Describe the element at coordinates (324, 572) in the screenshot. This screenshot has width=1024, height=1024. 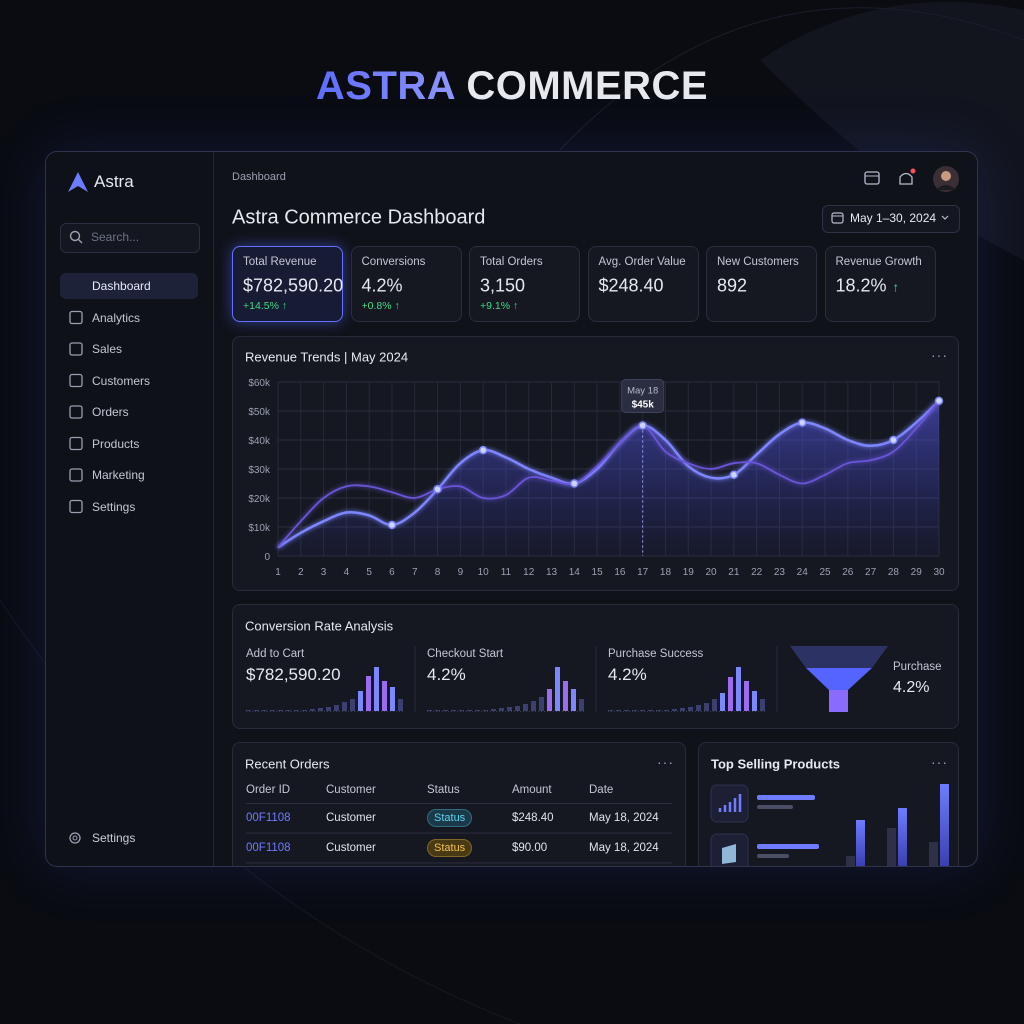
I see `x-tick-label: 3` at that location.